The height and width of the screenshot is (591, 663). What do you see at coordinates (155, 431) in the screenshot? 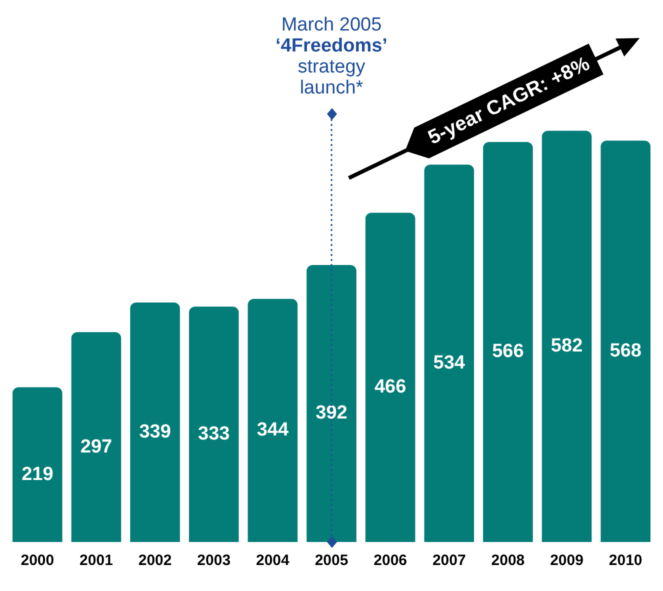
I see `data-label: 339` at bounding box center [155, 431].